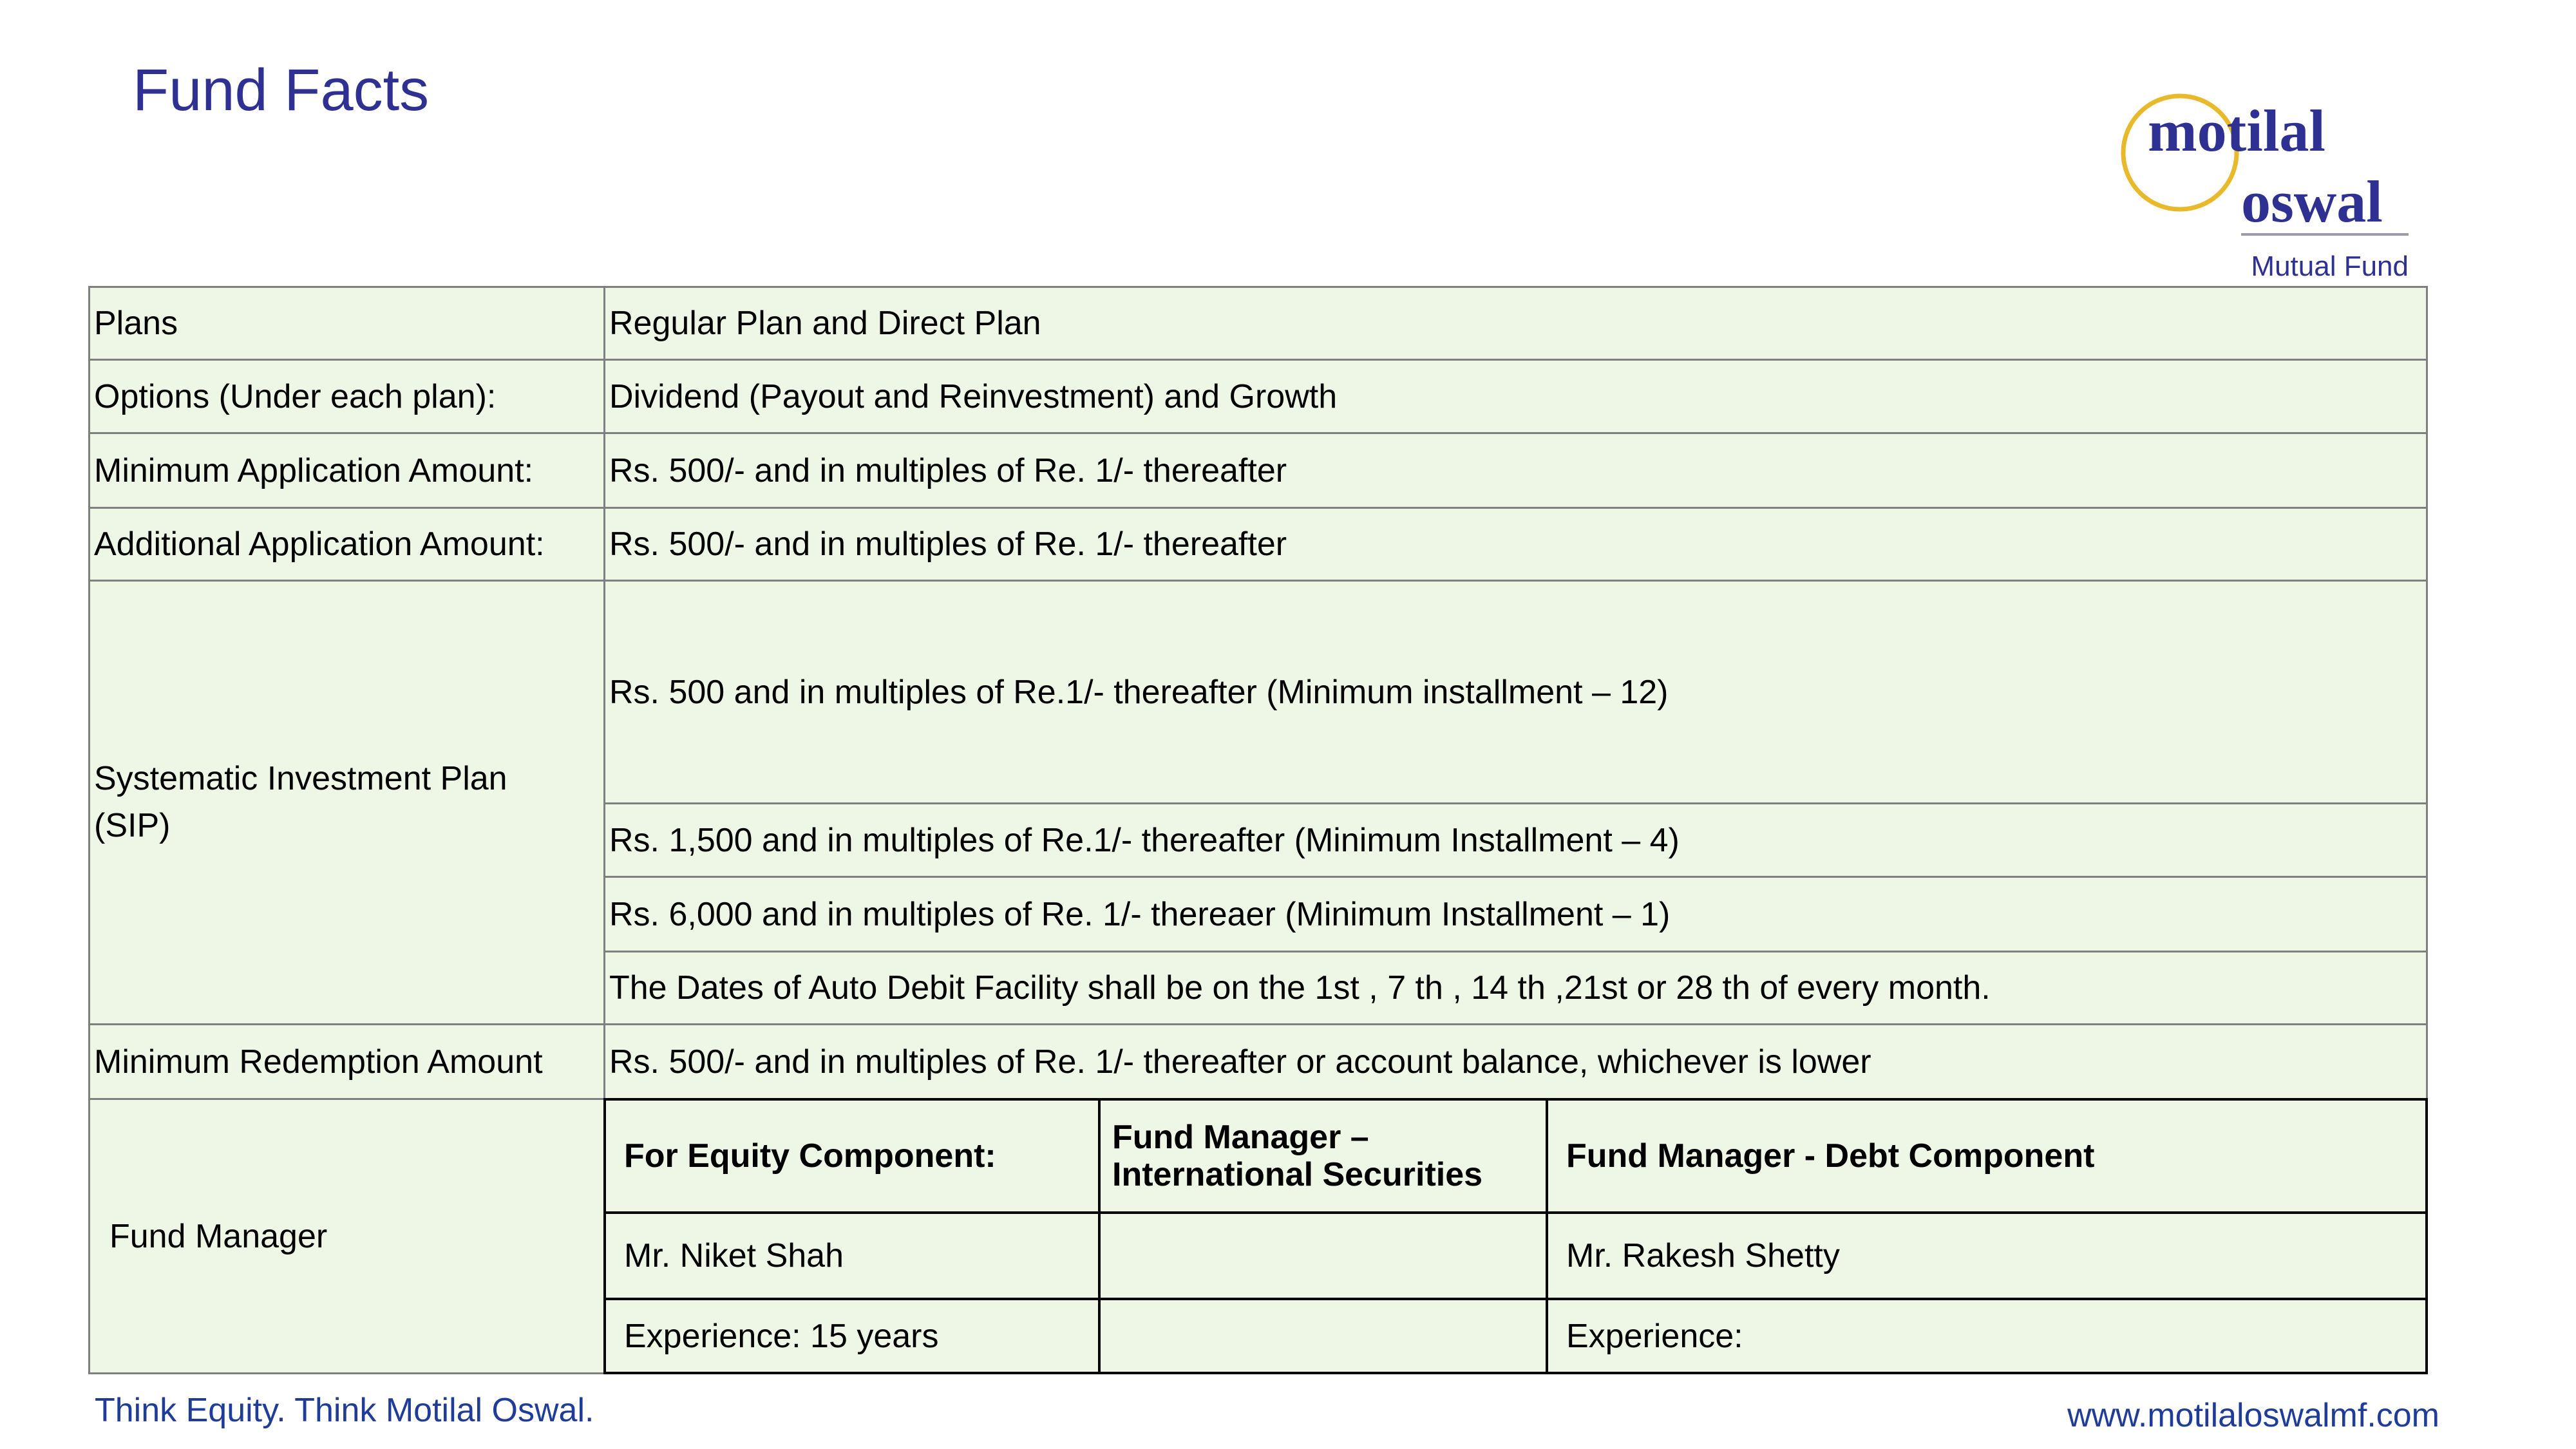  What do you see at coordinates (347, 323) in the screenshot?
I see `plans-label: Plans` at bounding box center [347, 323].